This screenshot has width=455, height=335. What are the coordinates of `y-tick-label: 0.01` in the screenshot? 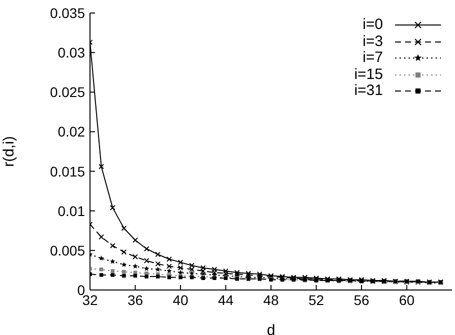 It's located at (72, 210).